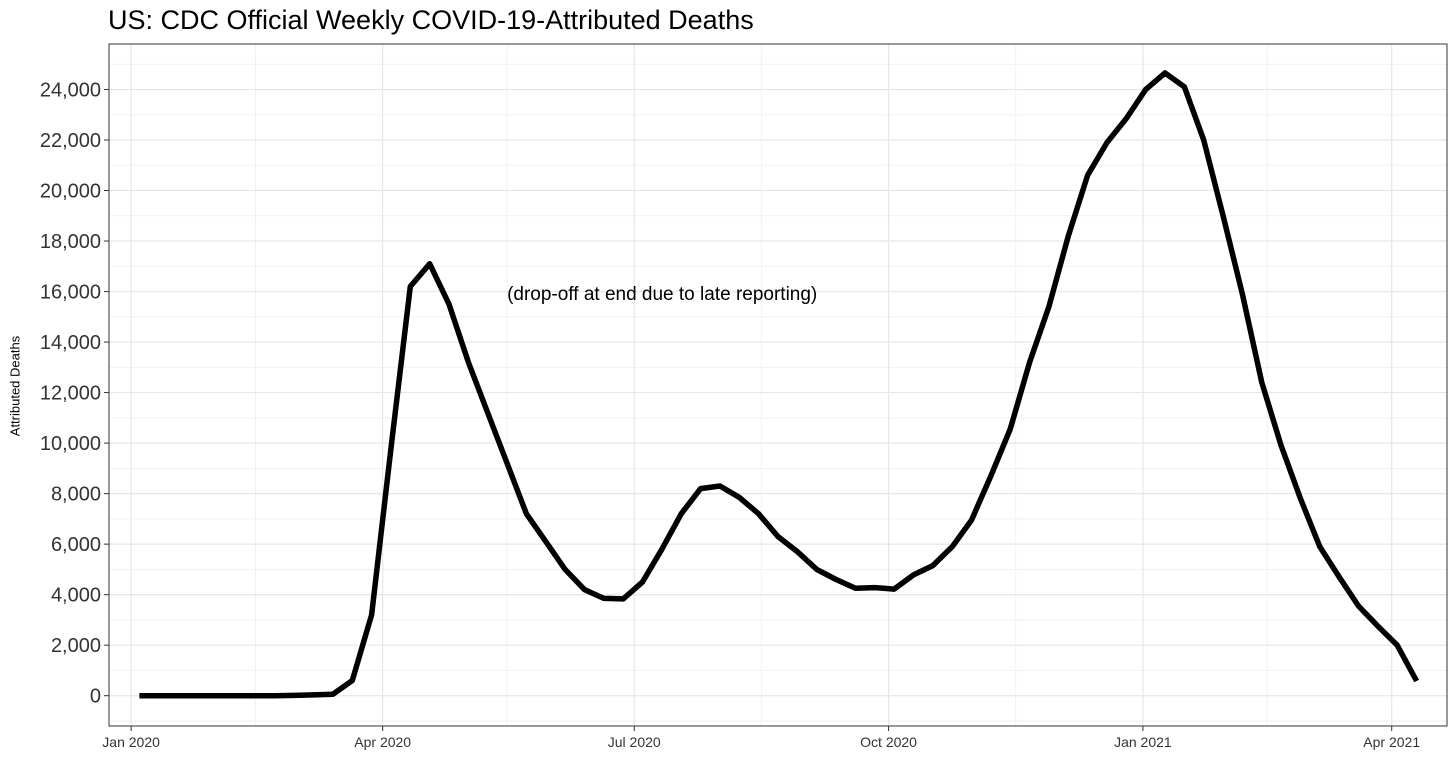  Describe the element at coordinates (70, 141) in the screenshot. I see `y-tick-label: 22,000` at that location.